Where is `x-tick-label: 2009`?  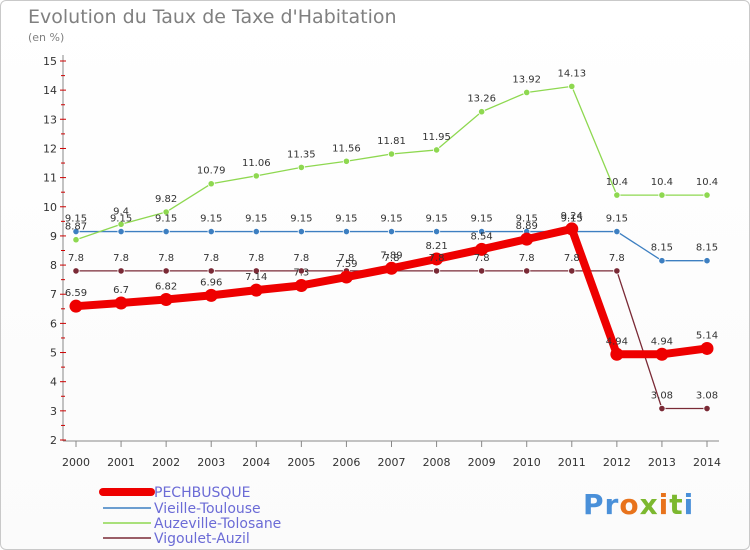
x-tick-label: 2009 is located at coordinates (482, 462).